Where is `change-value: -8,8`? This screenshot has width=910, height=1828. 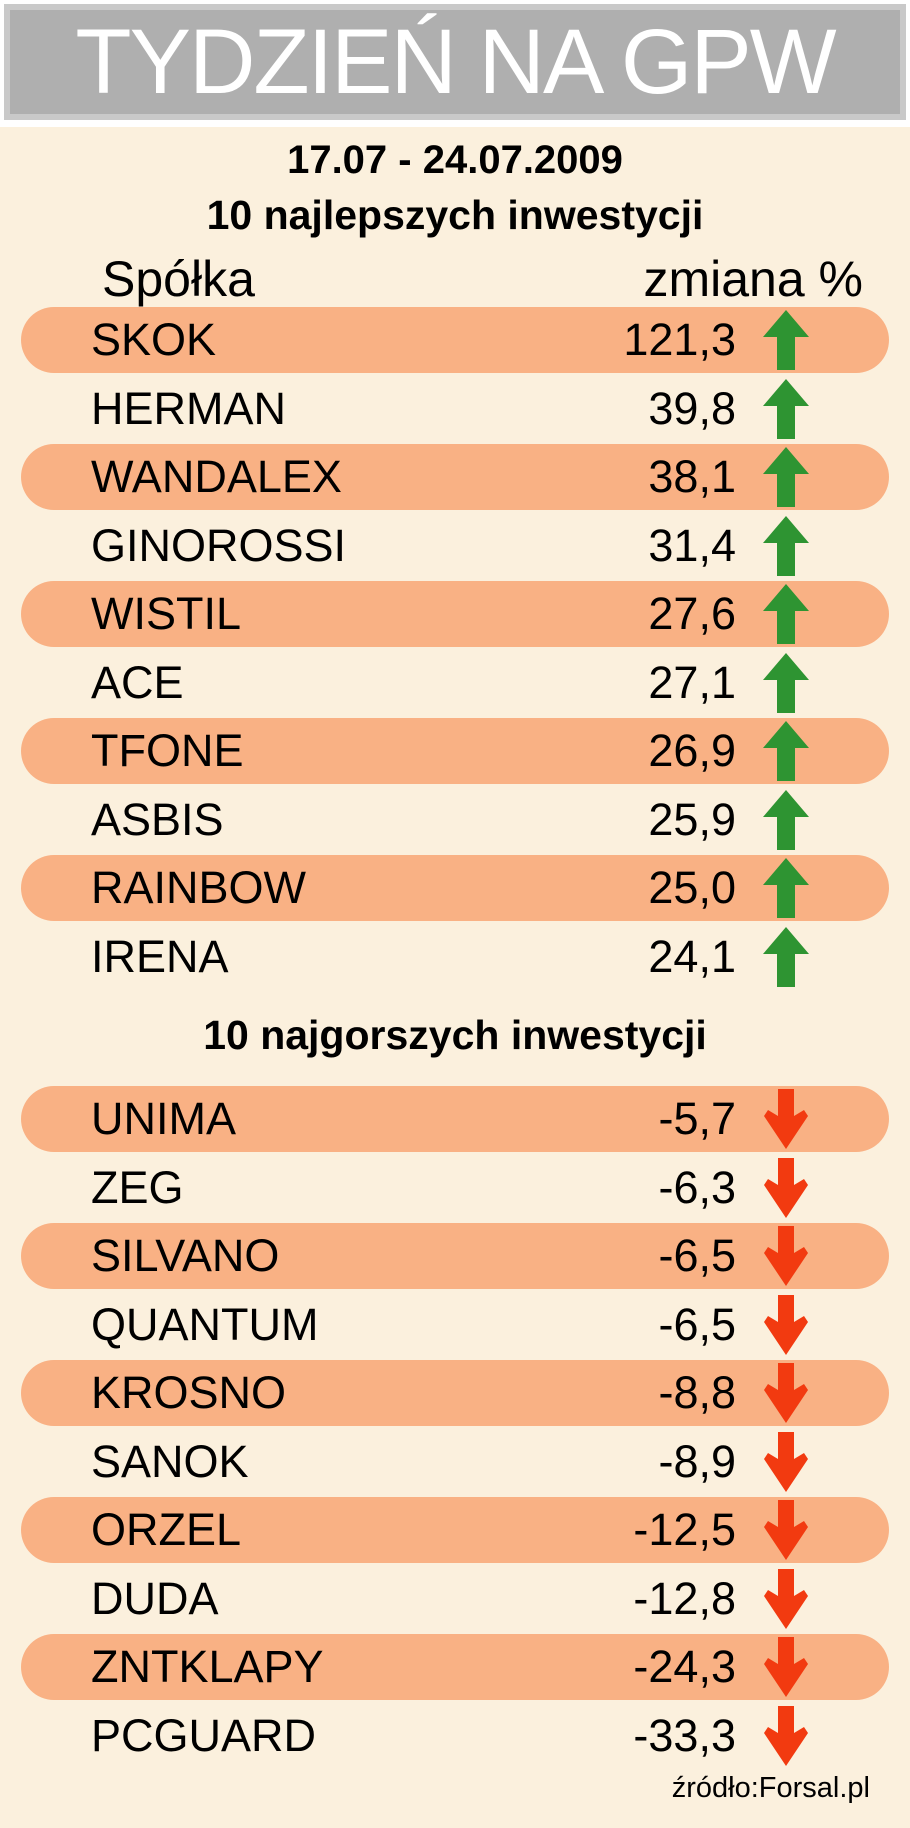
change-value: -8,8 is located at coordinates (697, 1392).